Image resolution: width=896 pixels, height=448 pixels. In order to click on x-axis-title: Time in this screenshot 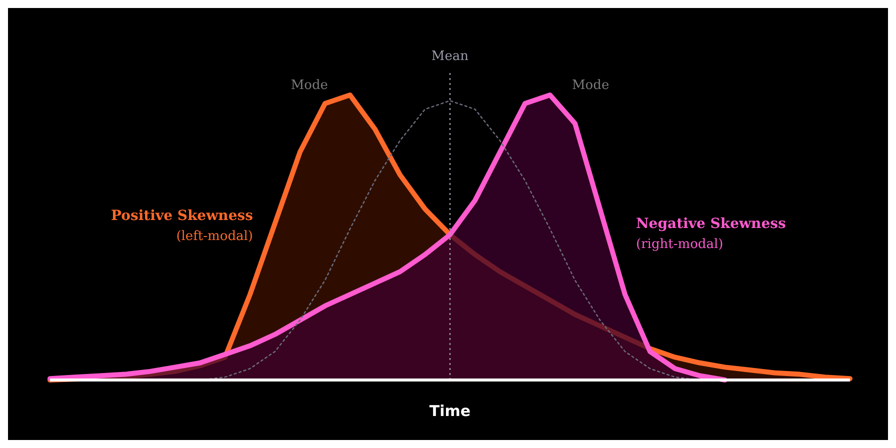, I will do `click(450, 411)`.